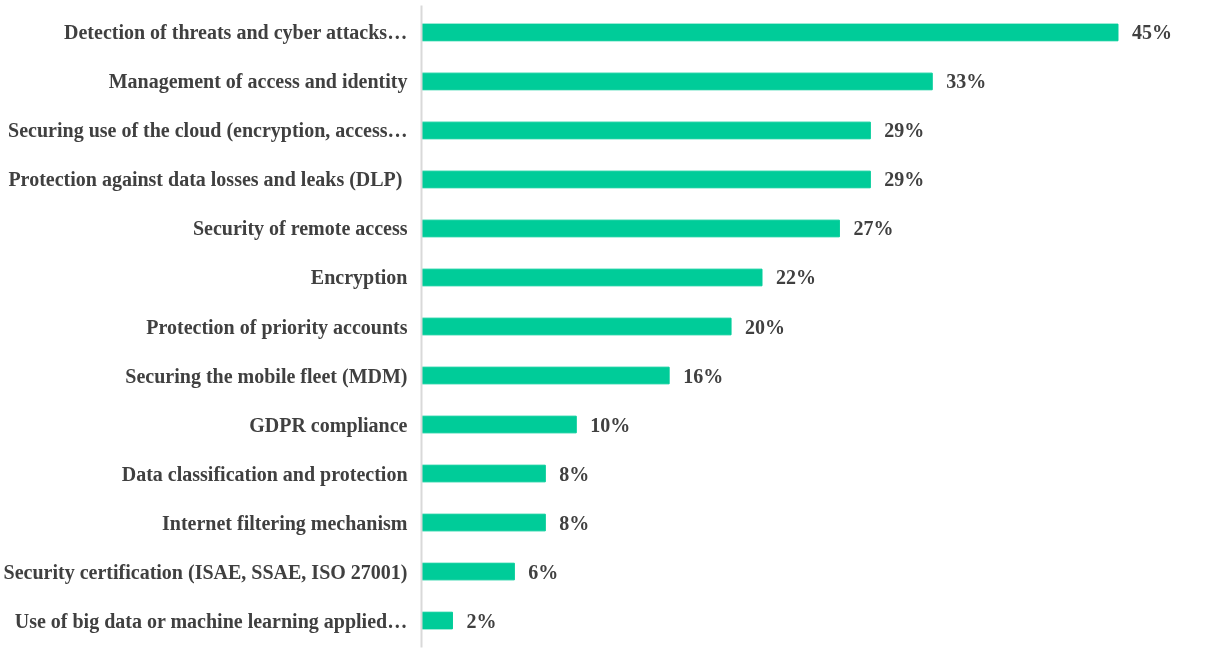  What do you see at coordinates (610, 424) in the screenshot?
I see `data-label: 10%` at bounding box center [610, 424].